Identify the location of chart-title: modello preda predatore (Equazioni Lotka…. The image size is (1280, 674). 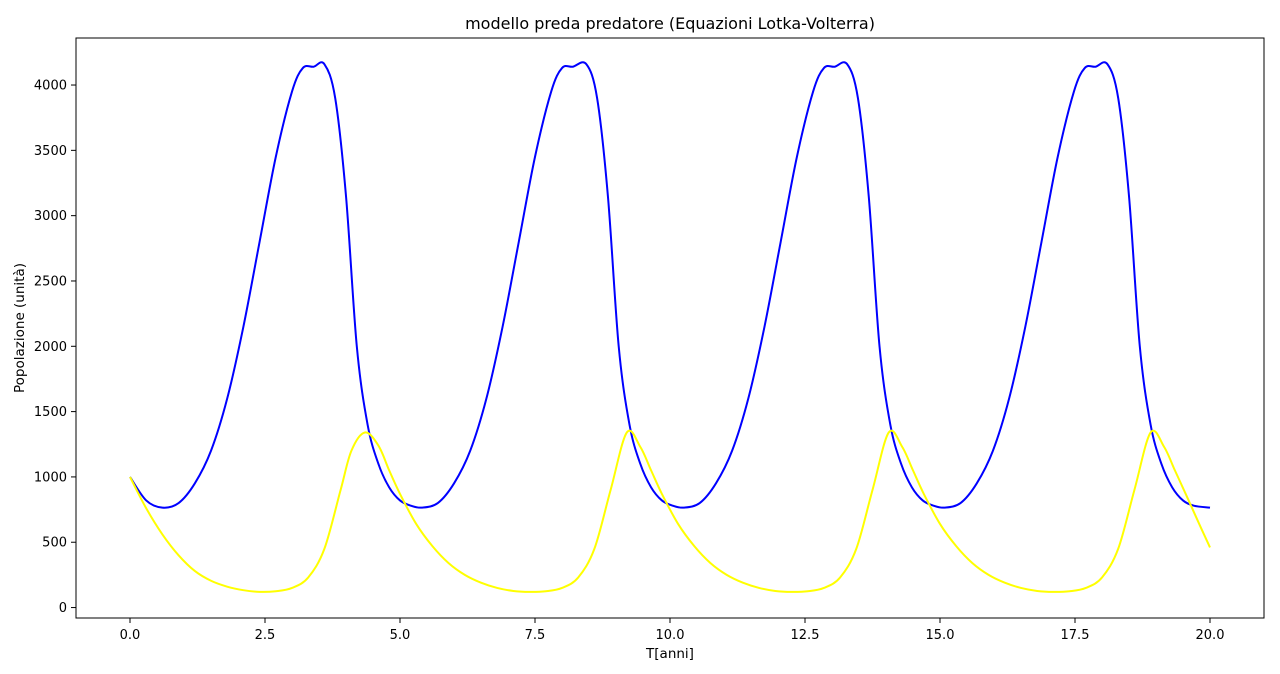
(670, 23).